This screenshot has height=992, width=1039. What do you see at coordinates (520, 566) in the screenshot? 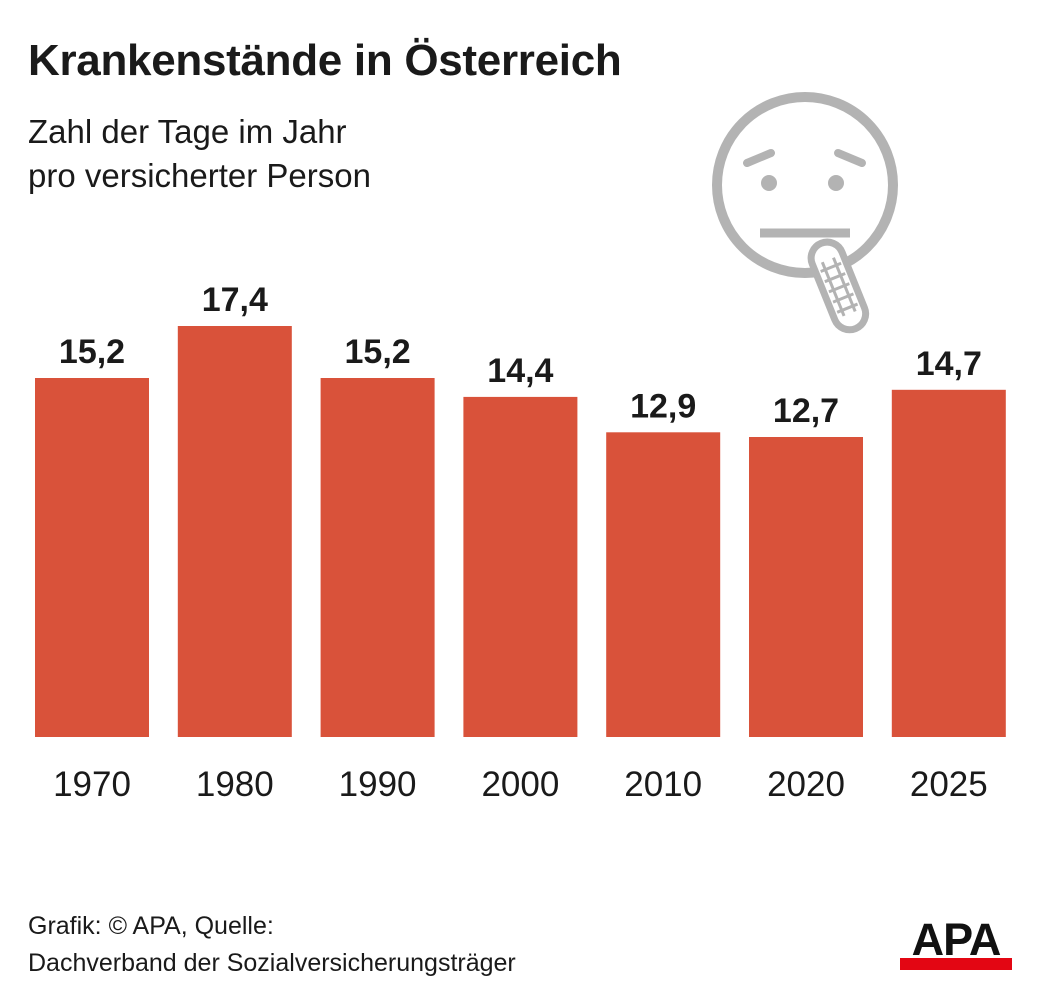
I see `bar-2000` at bounding box center [520, 566].